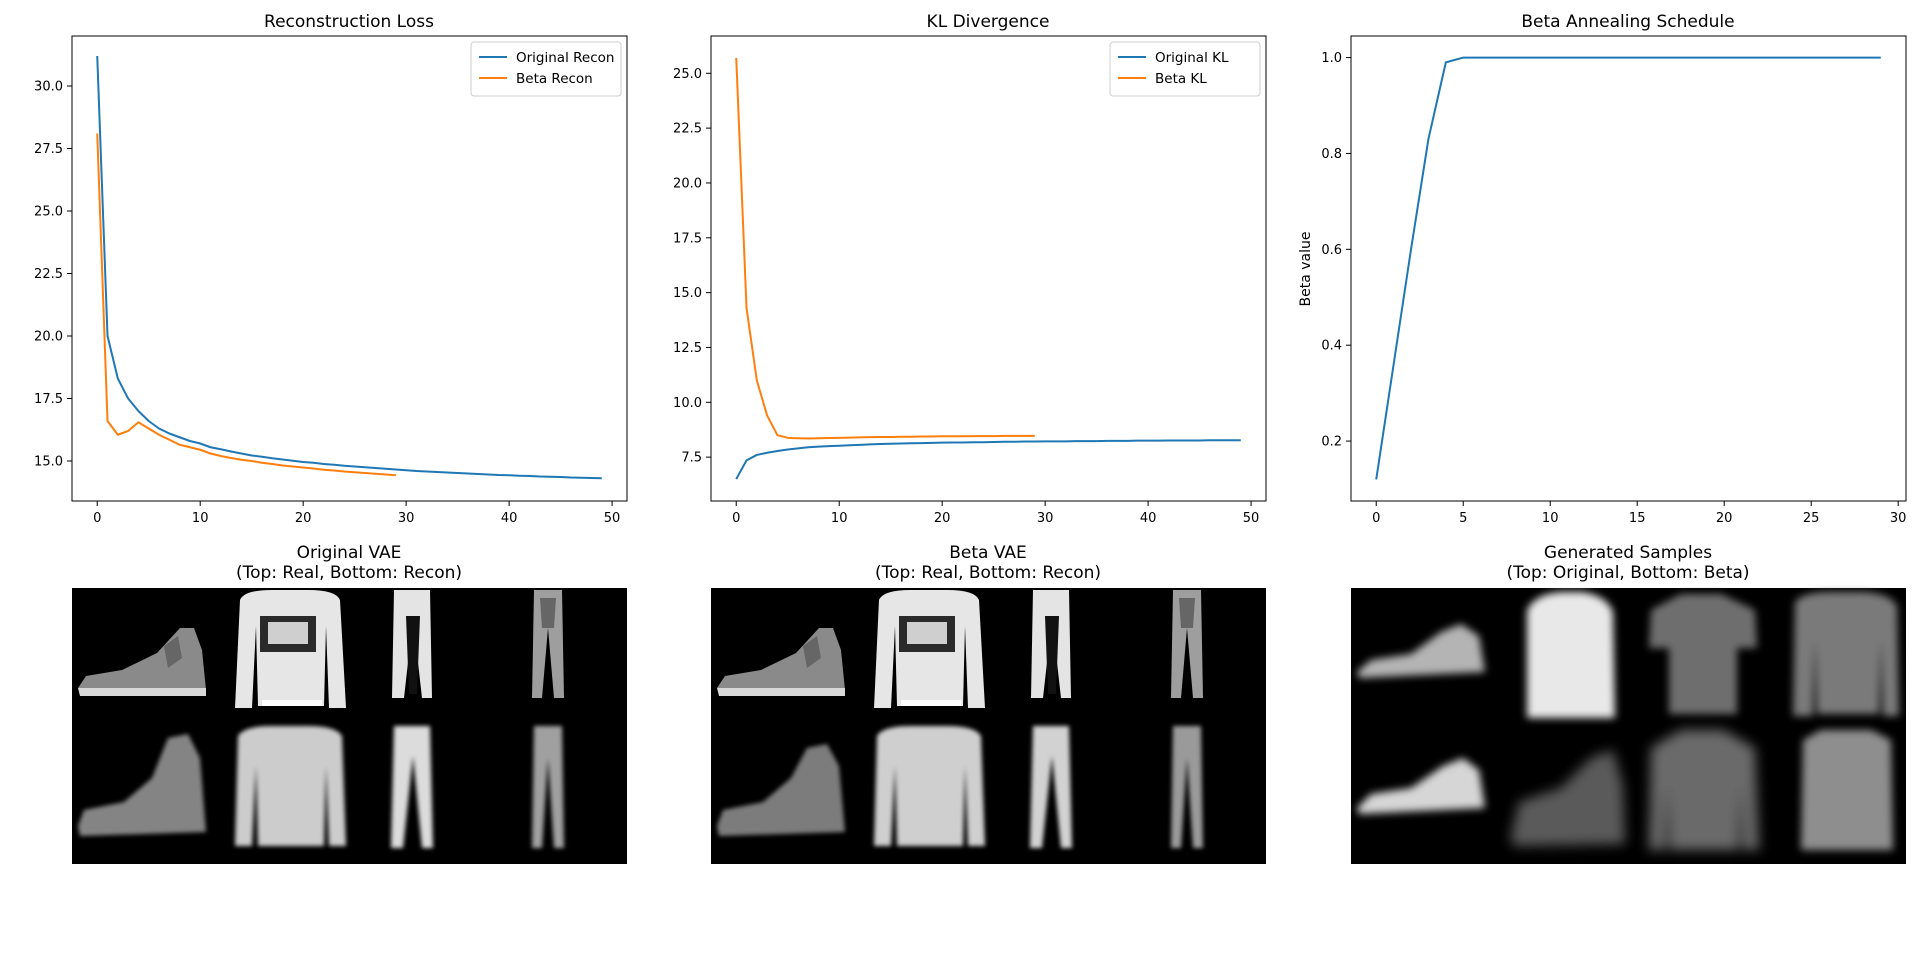  Describe the element at coordinates (349, 22) in the screenshot. I see `chart-title: Reconstruction Loss` at that location.